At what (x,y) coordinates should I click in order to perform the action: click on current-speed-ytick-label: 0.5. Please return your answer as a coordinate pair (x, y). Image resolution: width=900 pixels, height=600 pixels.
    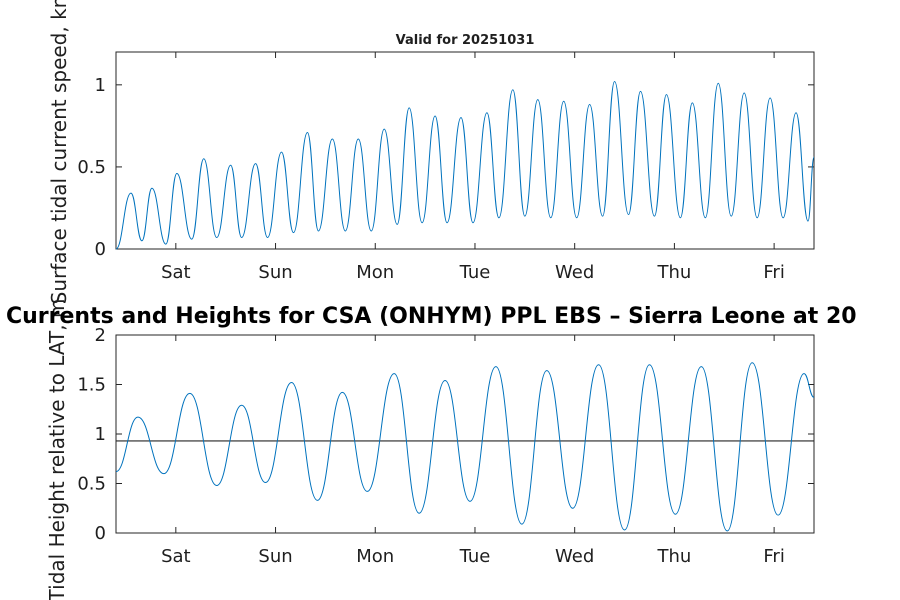
    Looking at the image, I should click on (91, 167).